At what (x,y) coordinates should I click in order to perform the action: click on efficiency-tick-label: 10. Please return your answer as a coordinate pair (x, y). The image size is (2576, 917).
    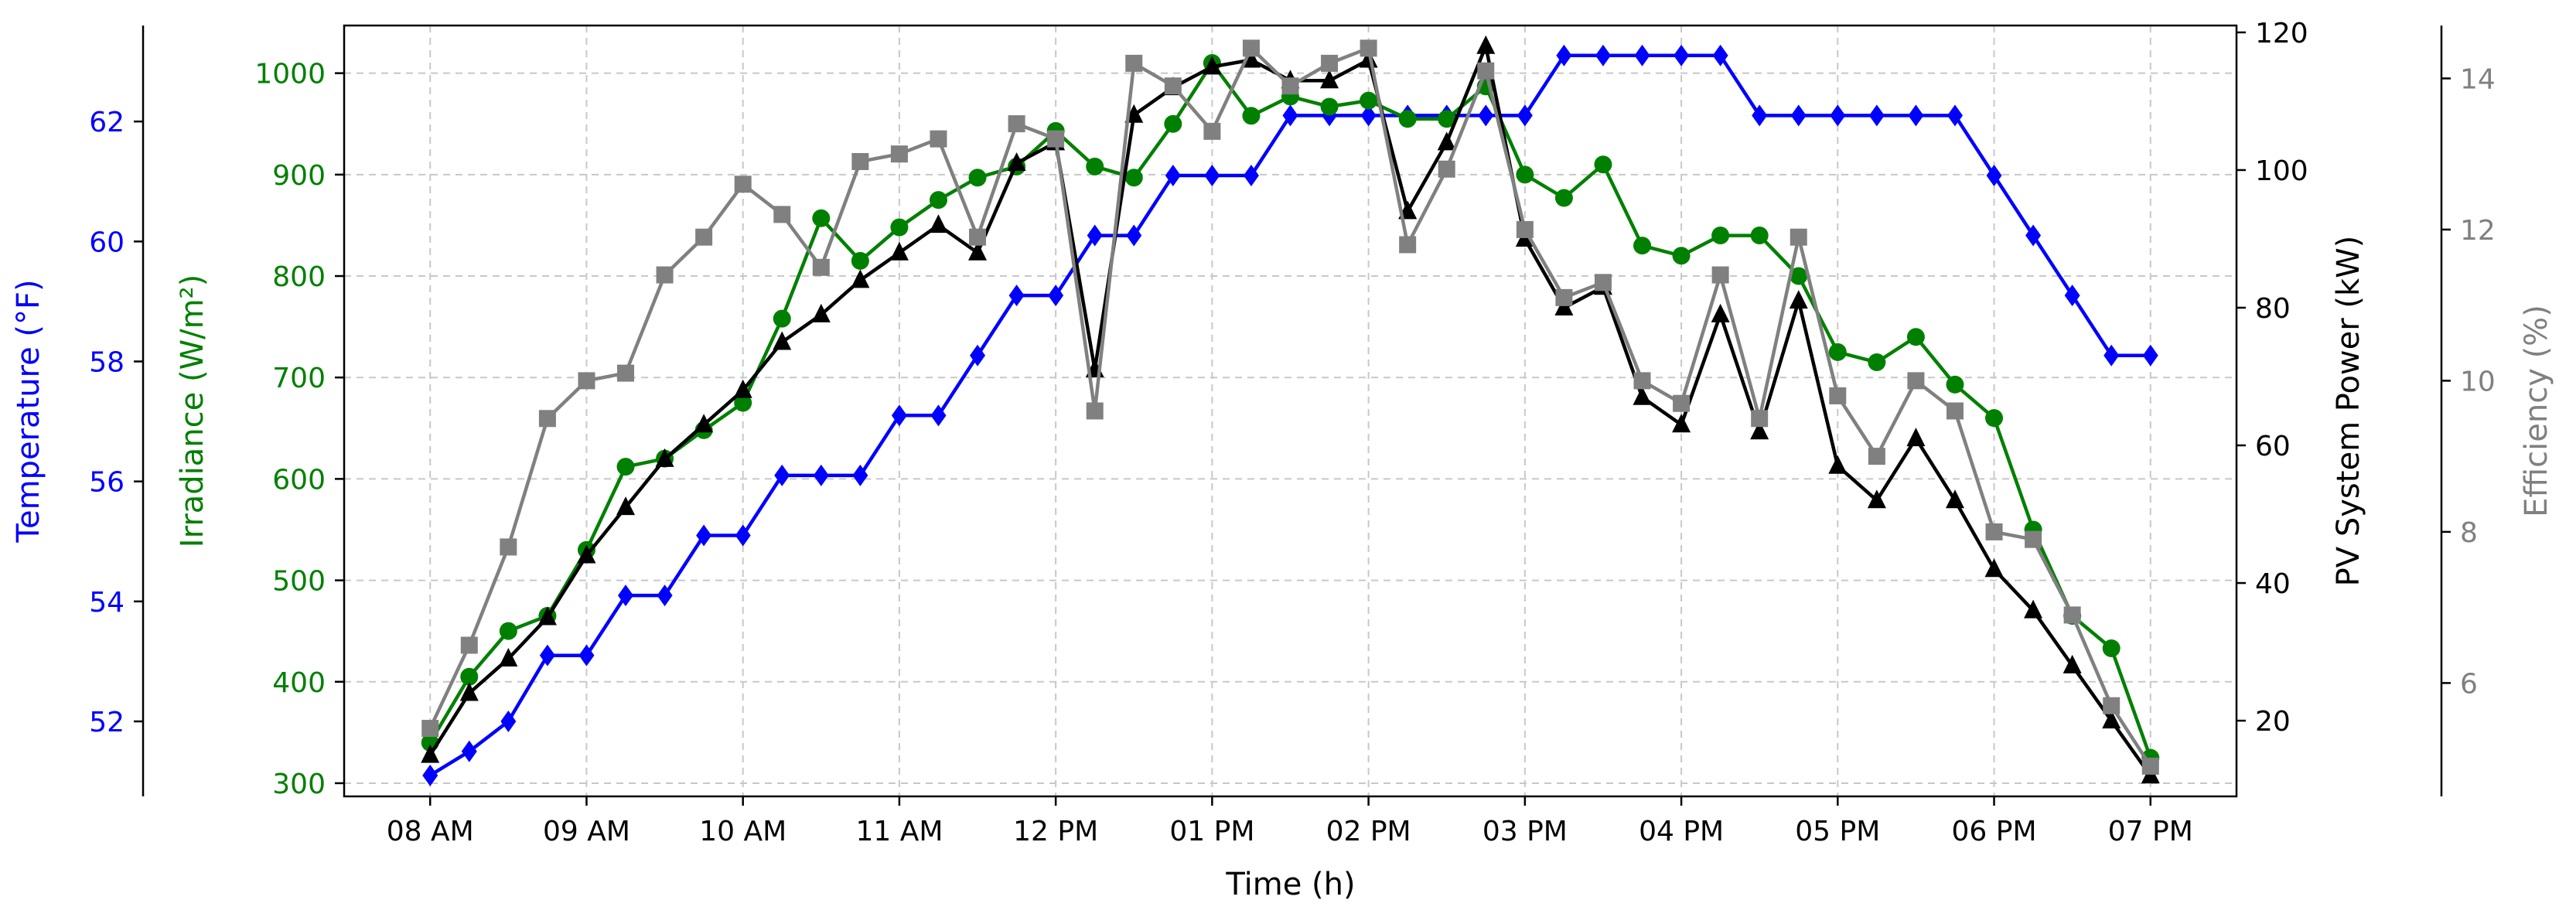
    Looking at the image, I should click on (2478, 381).